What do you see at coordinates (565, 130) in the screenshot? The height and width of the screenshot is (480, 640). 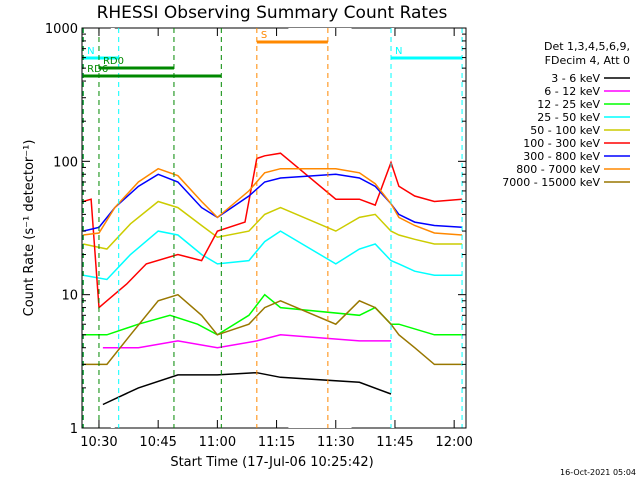 I see `legend-label-4: 50 - 100 keV` at bounding box center [565, 130].